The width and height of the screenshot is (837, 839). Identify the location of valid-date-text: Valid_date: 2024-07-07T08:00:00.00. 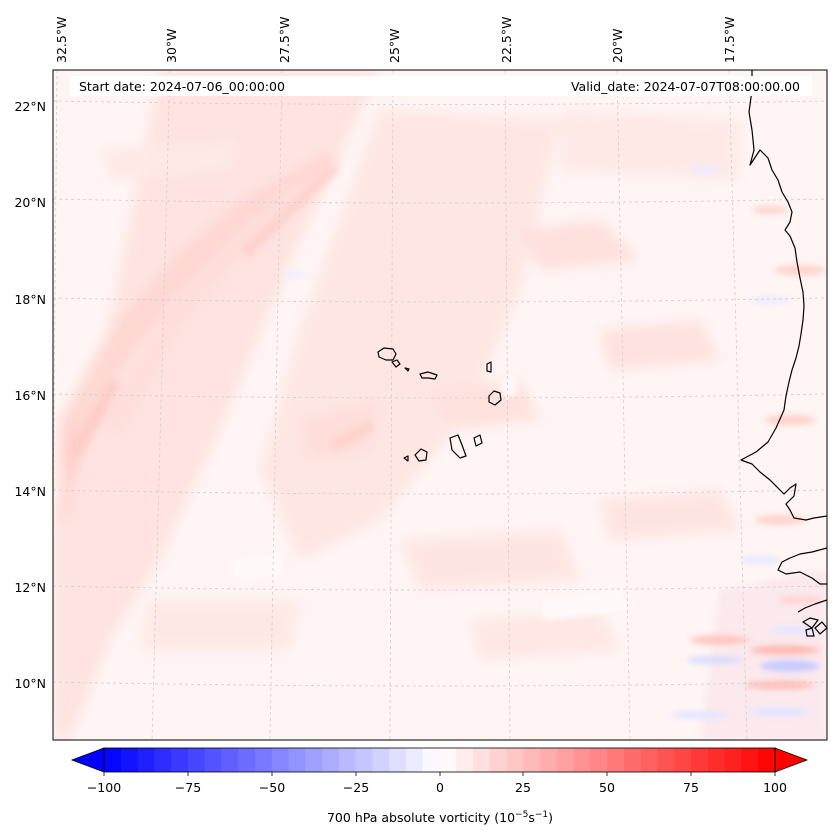
(685, 86).